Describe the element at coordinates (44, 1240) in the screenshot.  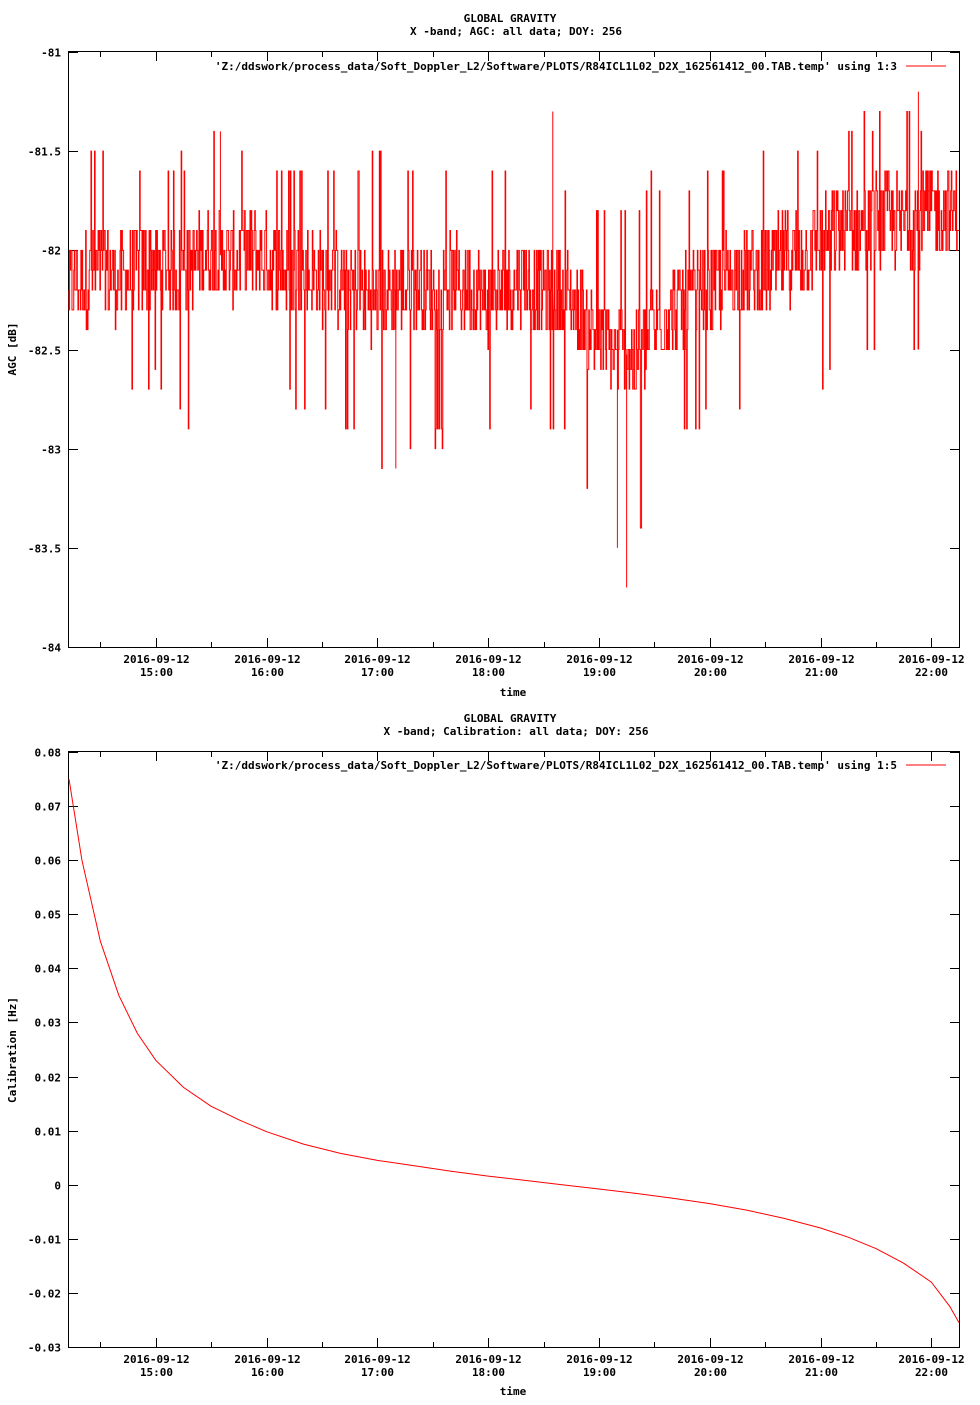
I see `y-tick-label: -0.01` at that location.